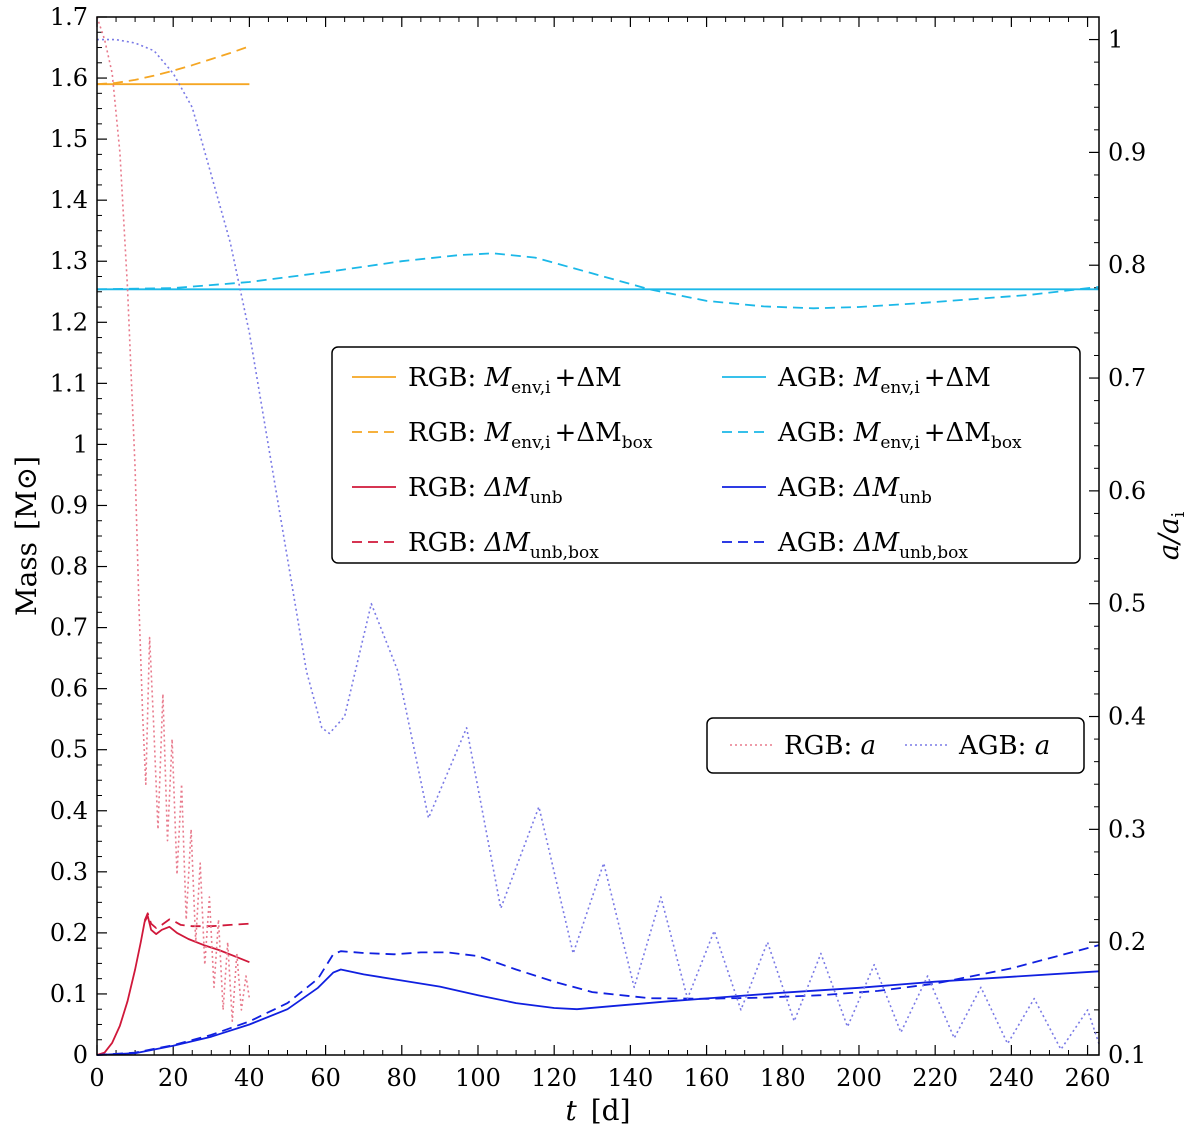 The image size is (1196, 1143). Describe the element at coordinates (1088, 1078) in the screenshot. I see `x-tick-label: 260` at that location.